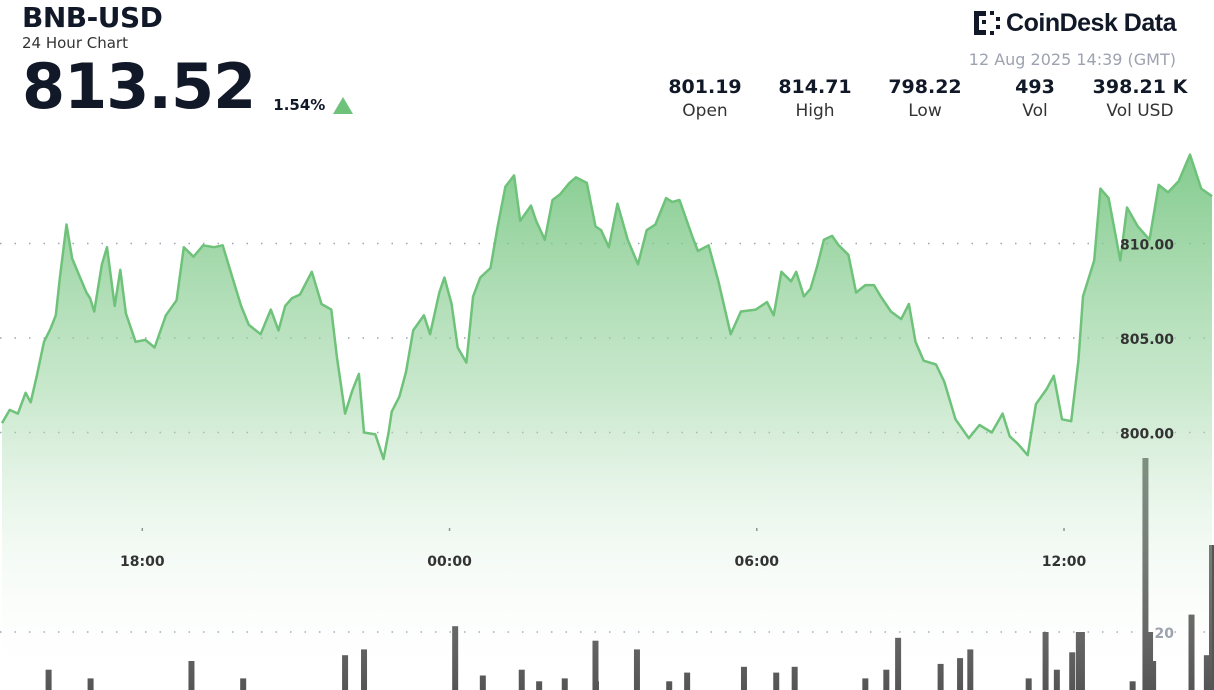  Describe the element at coordinates (343, 105) in the screenshot. I see `up-triangle-icon` at that location.